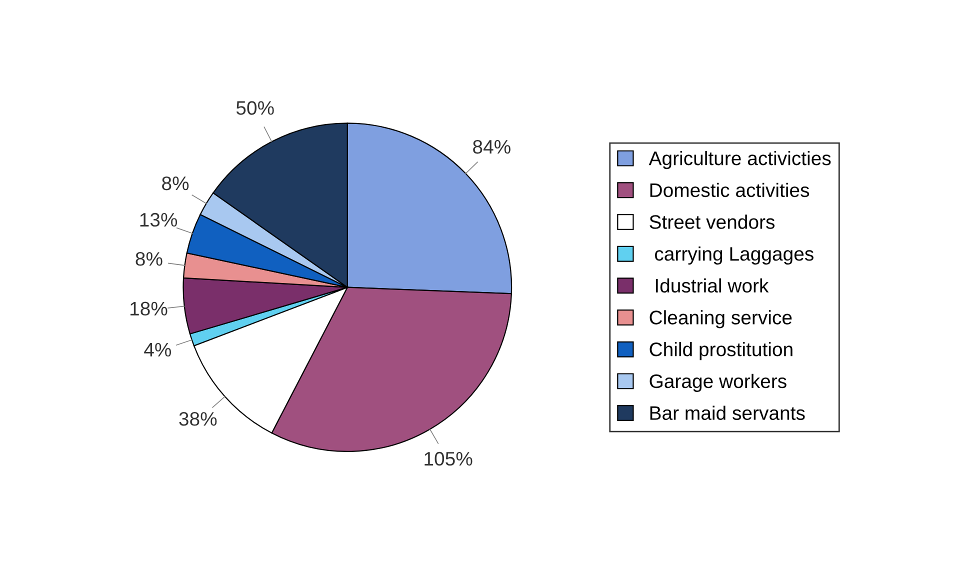  What do you see at coordinates (198, 419) in the screenshot?
I see `data-label: 38%` at bounding box center [198, 419].